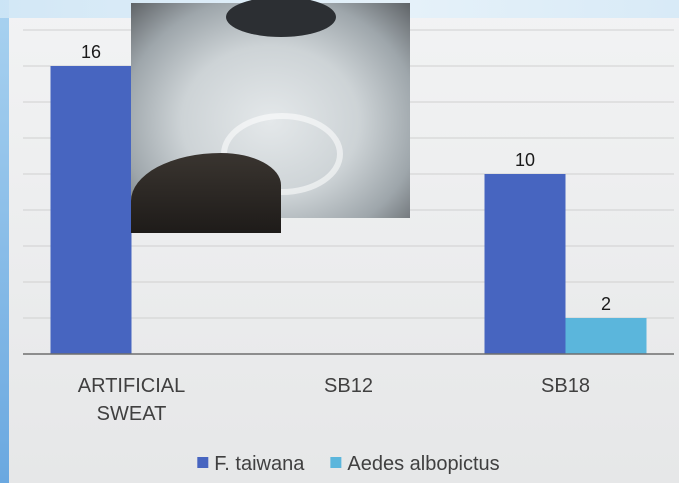  What do you see at coordinates (606, 304) in the screenshot?
I see `data-label: 2` at bounding box center [606, 304].